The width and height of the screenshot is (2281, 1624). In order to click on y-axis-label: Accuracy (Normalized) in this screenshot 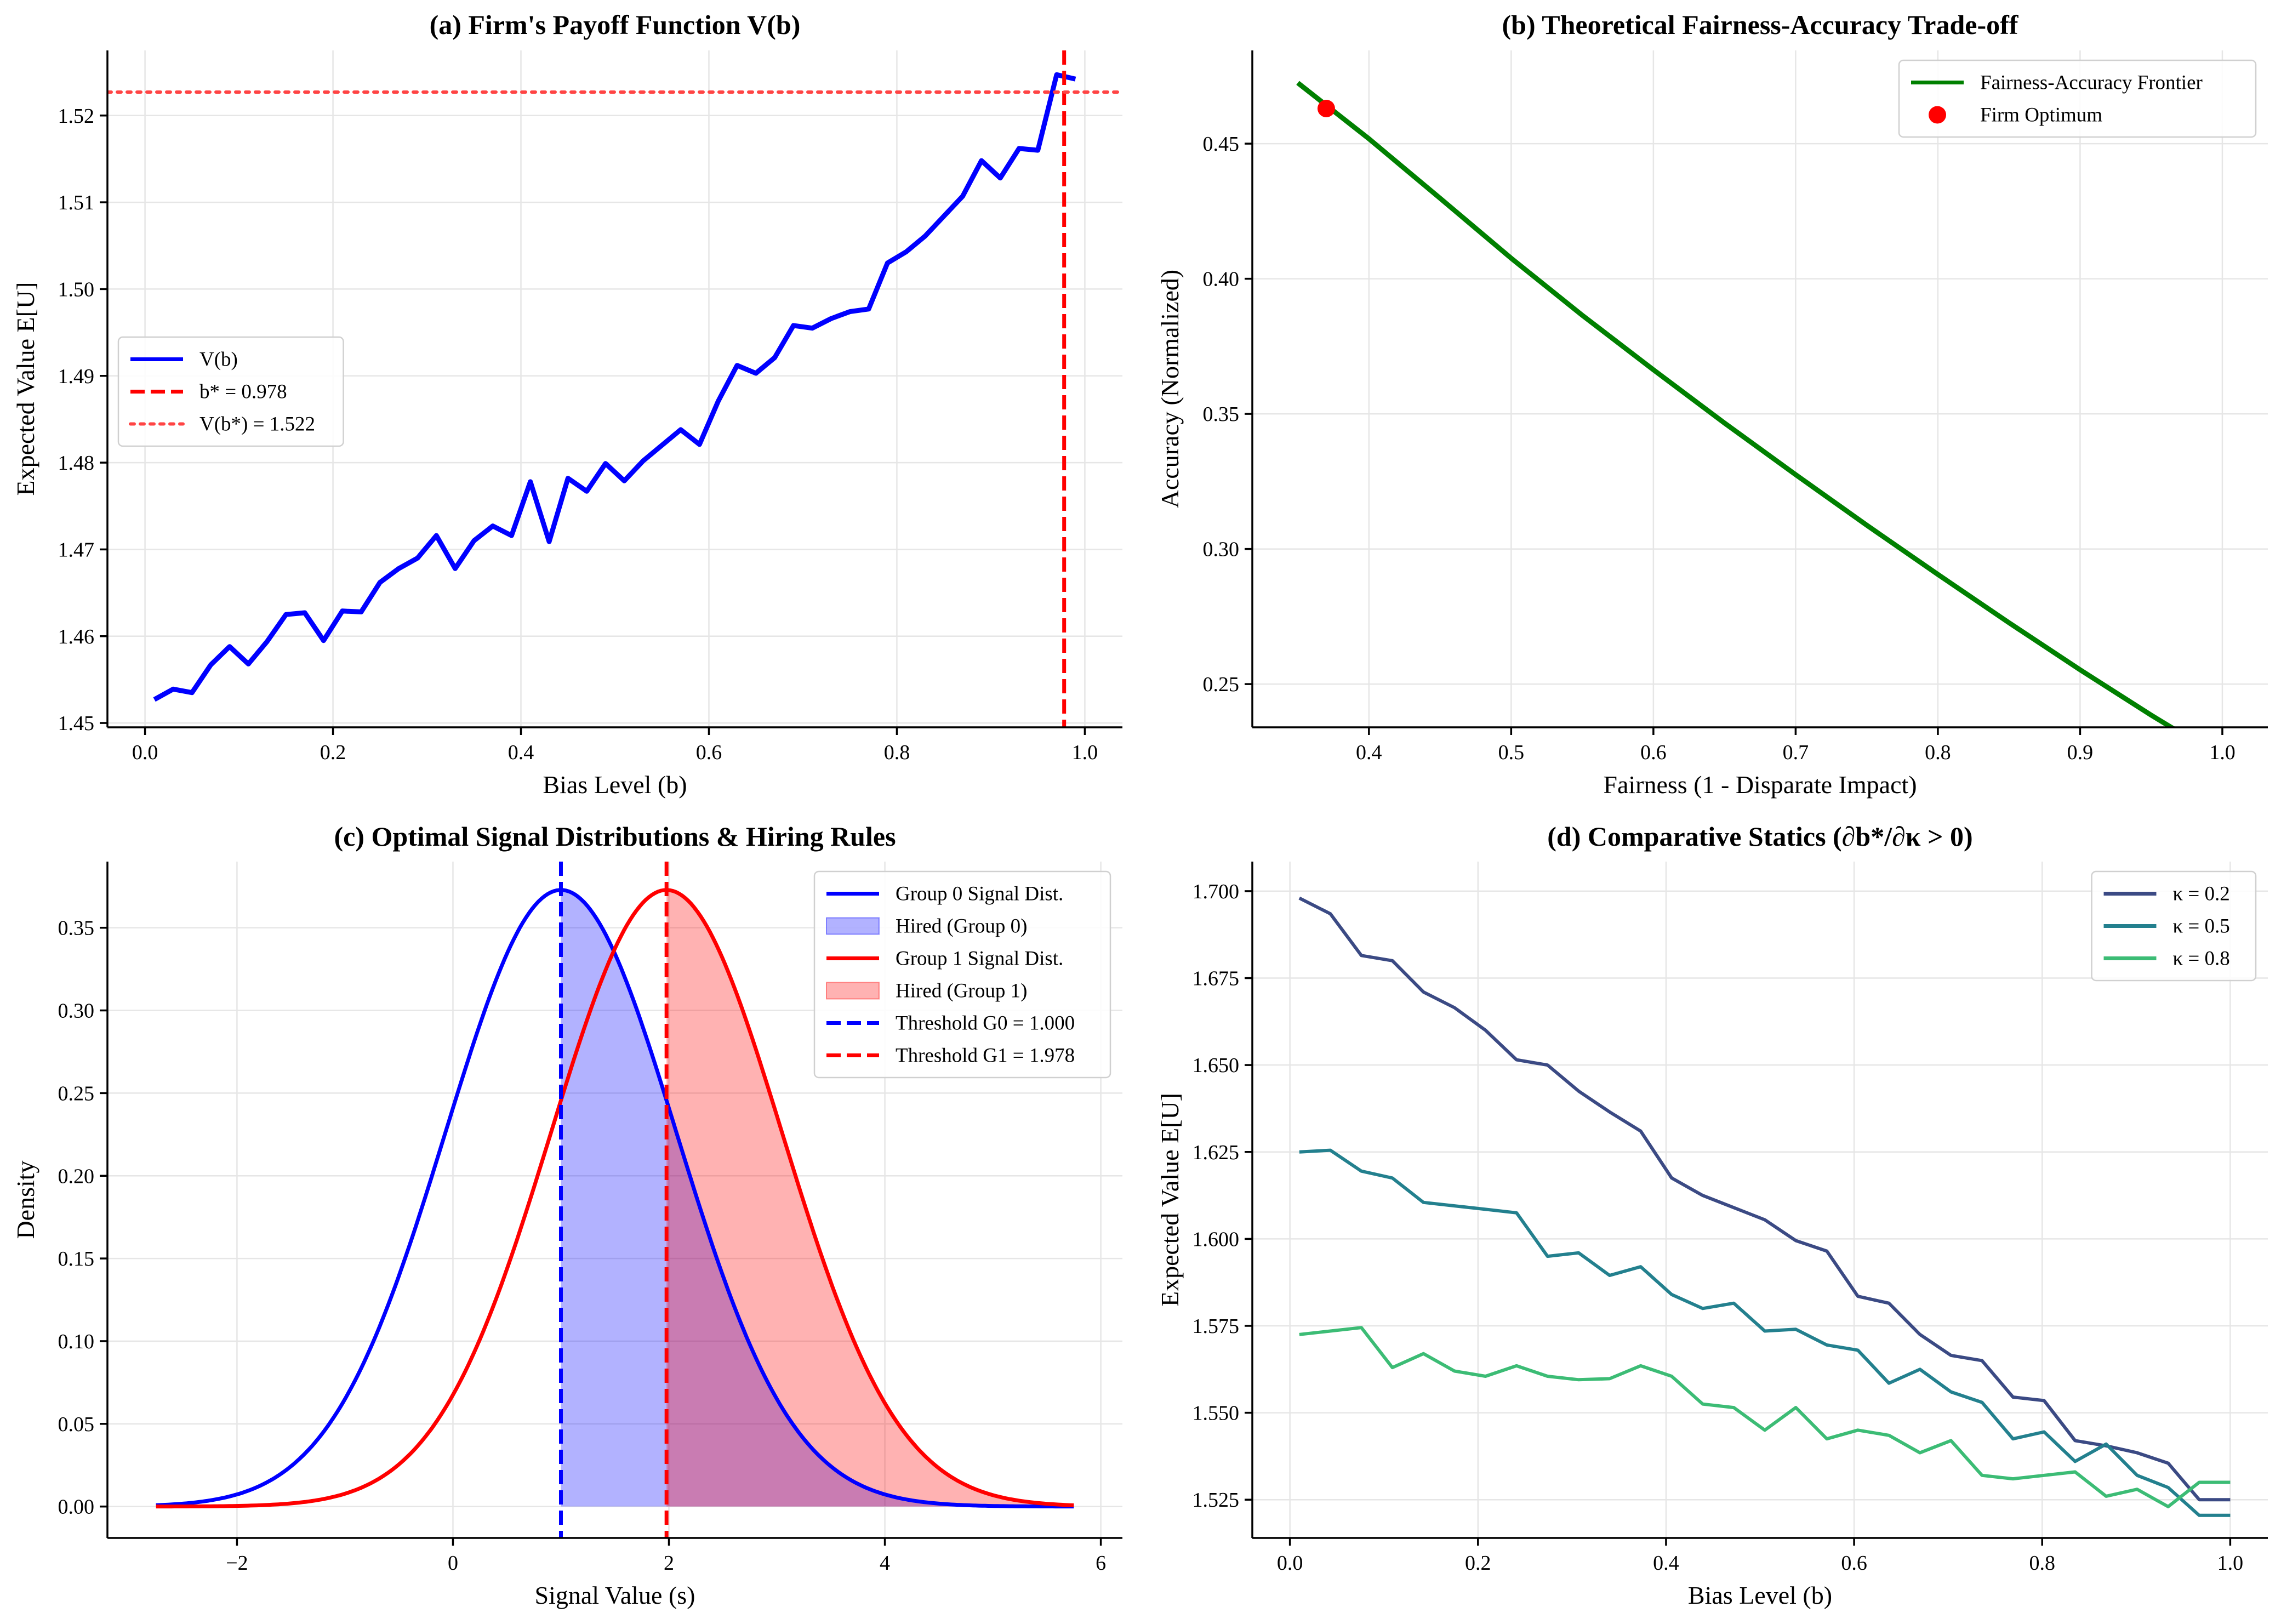, I will do `click(1170, 389)`.